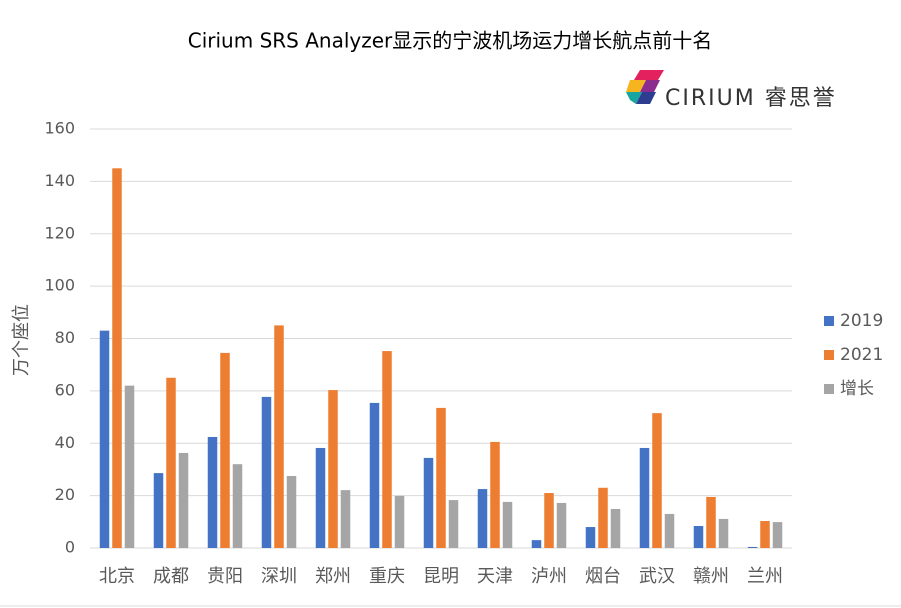  Describe the element at coordinates (65, 337) in the screenshot. I see `y-tick-label: 80` at that location.